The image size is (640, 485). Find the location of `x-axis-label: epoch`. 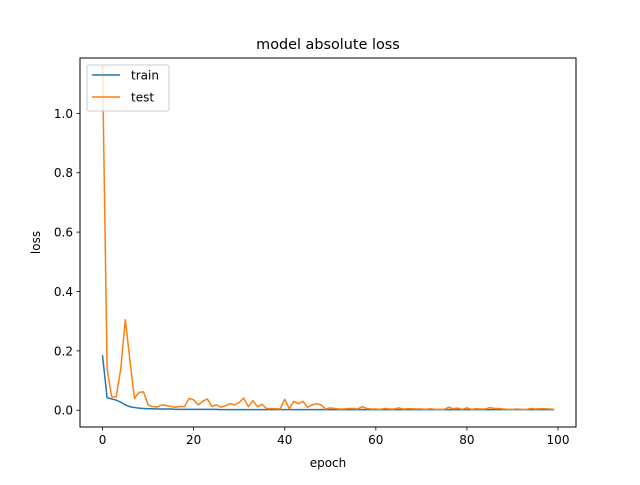

x-axis-label: epoch is located at coordinates (328, 463).